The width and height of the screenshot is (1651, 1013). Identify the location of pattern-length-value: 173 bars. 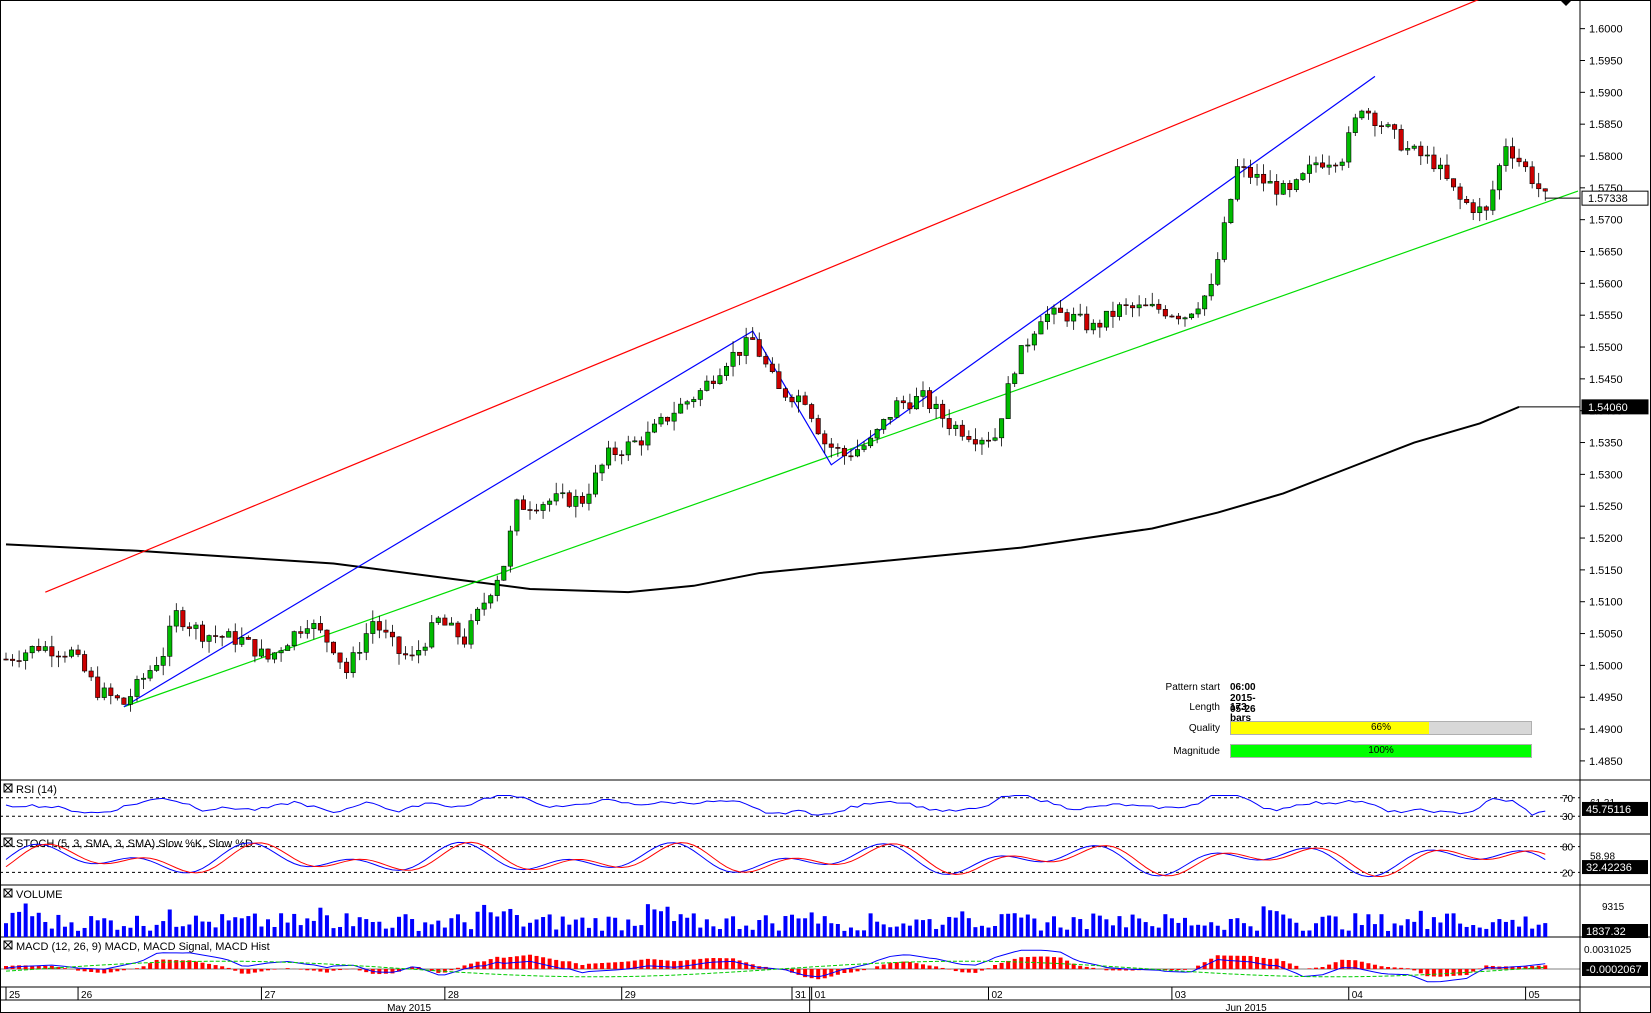
(1241, 713).